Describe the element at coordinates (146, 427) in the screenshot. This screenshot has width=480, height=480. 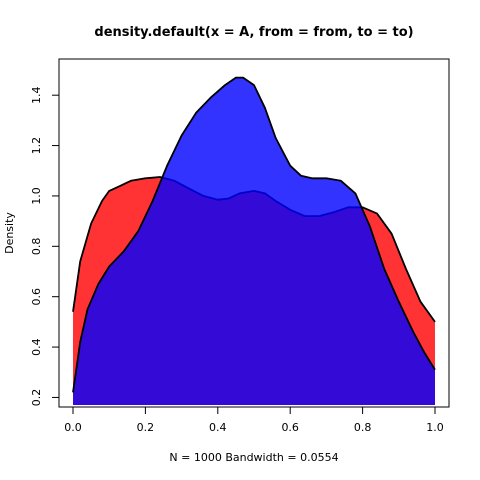
I see `x-tick-label: 0.2` at that location.